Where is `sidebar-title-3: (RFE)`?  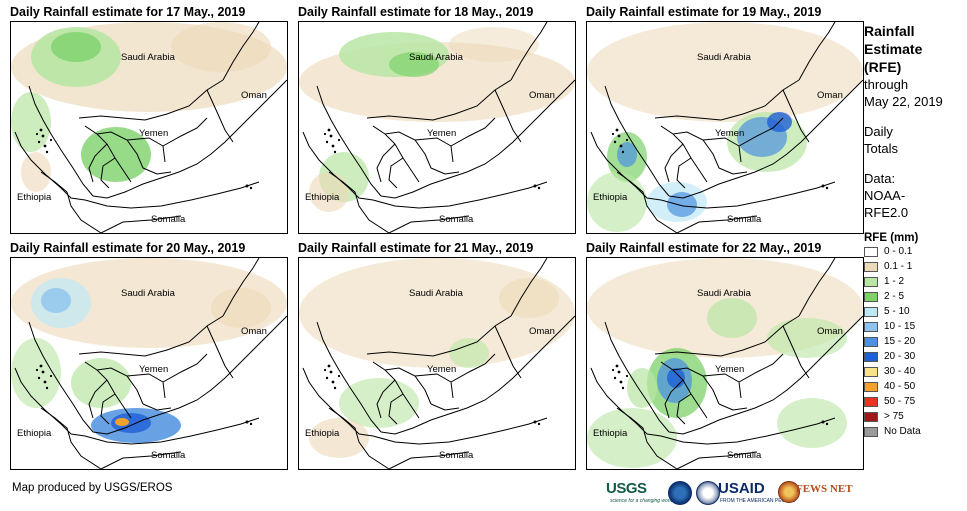 sidebar-title-3: (RFE) is located at coordinates (883, 67).